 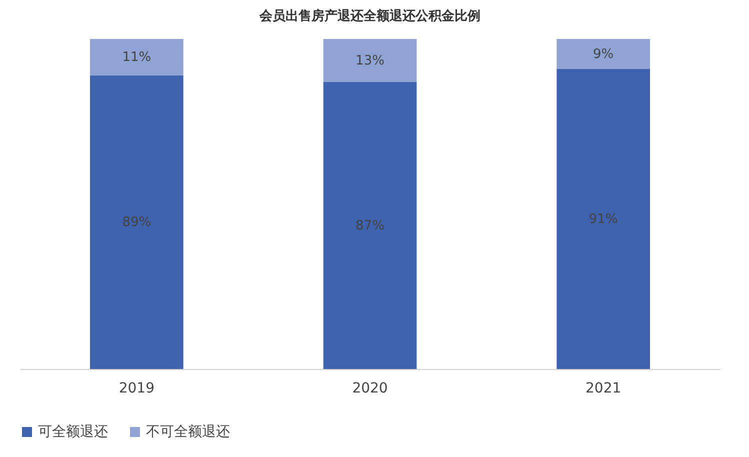 I want to click on data-label: 11%, so click(x=137, y=58).